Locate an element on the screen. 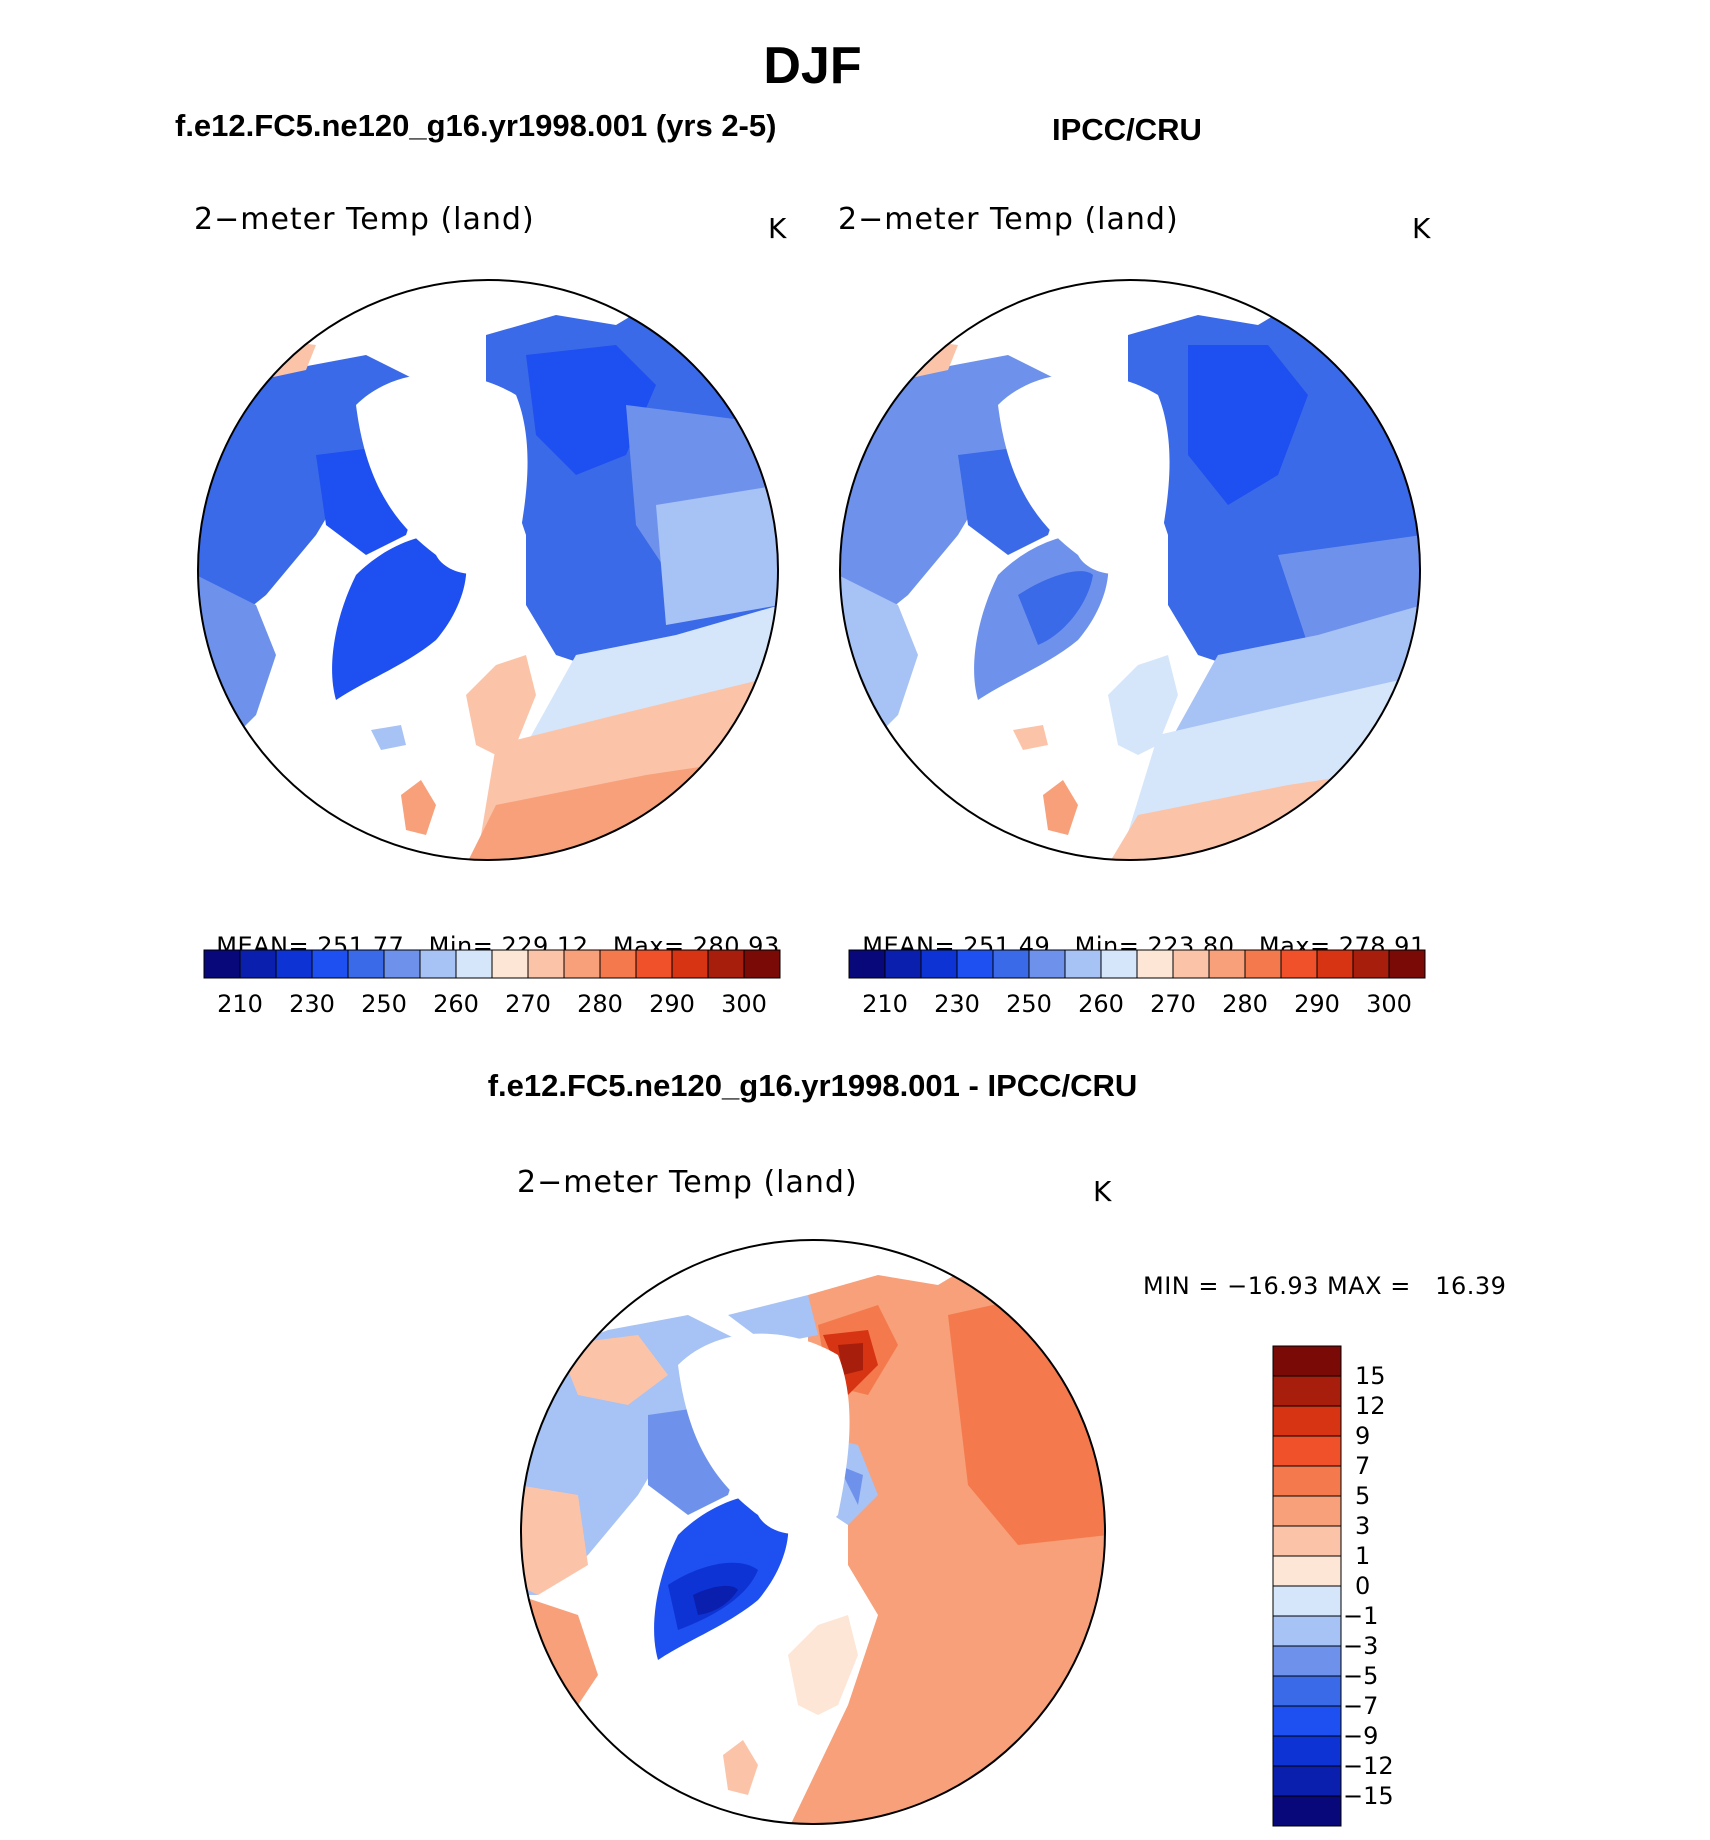 Image resolution: width=1710 pixels, height=1840 pixels. obs-unit-label: K is located at coordinates (1421, 228).